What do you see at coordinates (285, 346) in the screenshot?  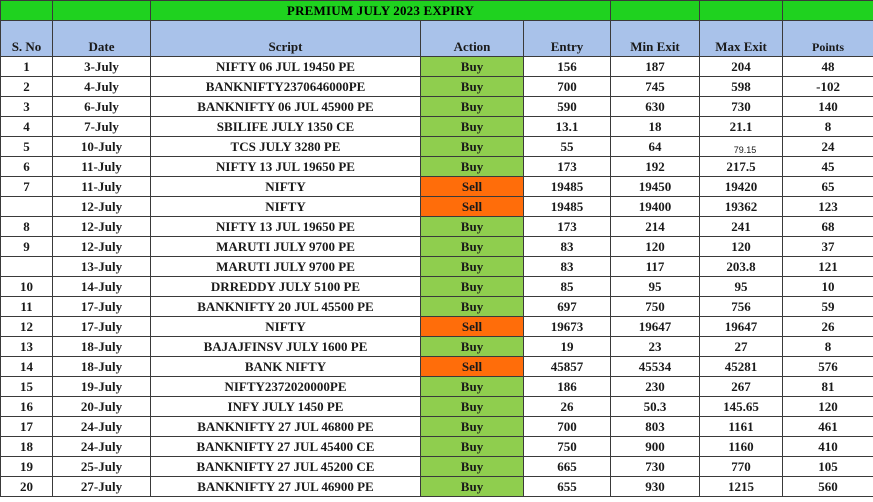 I see `cell-script: BAJAJFINSV JULY 1600 PE` at bounding box center [285, 346].